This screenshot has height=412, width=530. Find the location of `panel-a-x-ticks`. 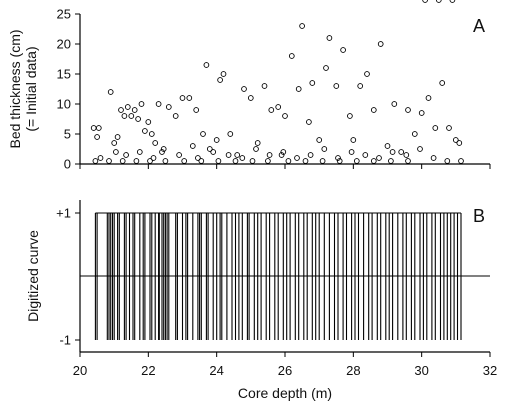

panel-a-x-ticks is located at coordinates (285, 166).